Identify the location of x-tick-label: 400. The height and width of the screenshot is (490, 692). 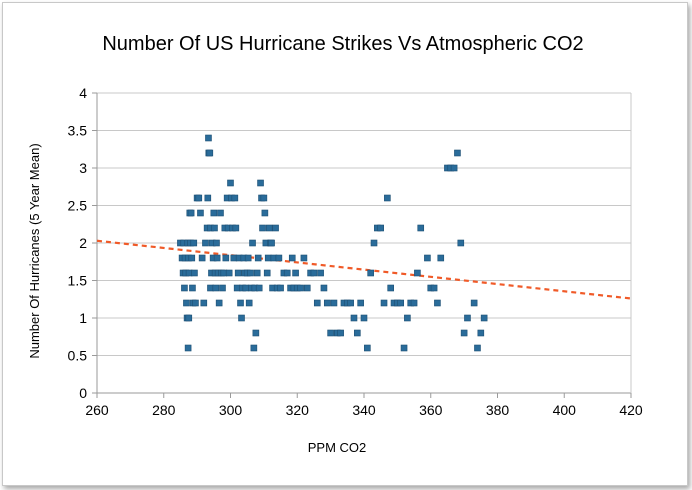
(565, 410).